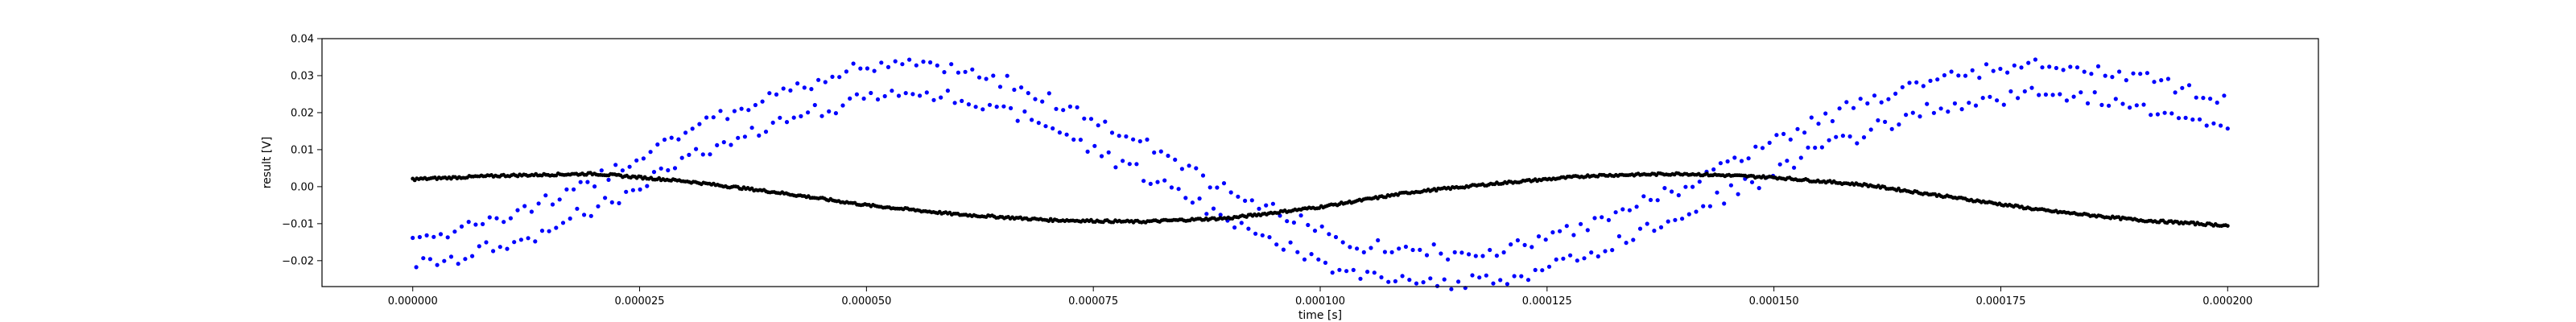 The height and width of the screenshot is (322, 2576). What do you see at coordinates (302, 113) in the screenshot?
I see `y-tick-label: 0.02` at bounding box center [302, 113].